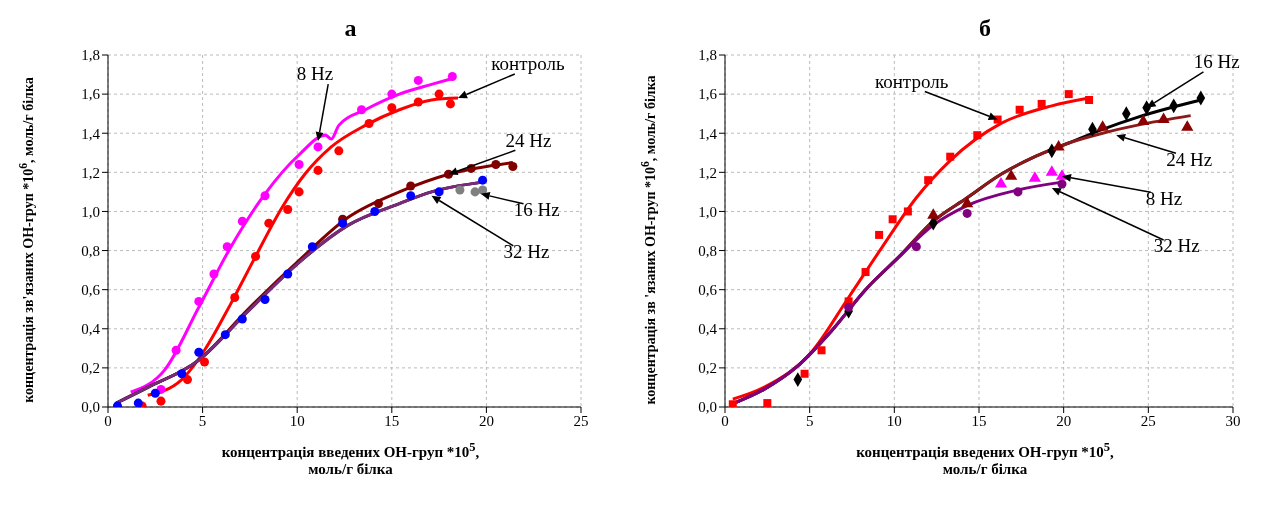 Image resolution: width=1265 pixels, height=507 pixels. Describe the element at coordinates (708, 133) in the screenshot. I see `y-tick-label: 1,4` at that location.